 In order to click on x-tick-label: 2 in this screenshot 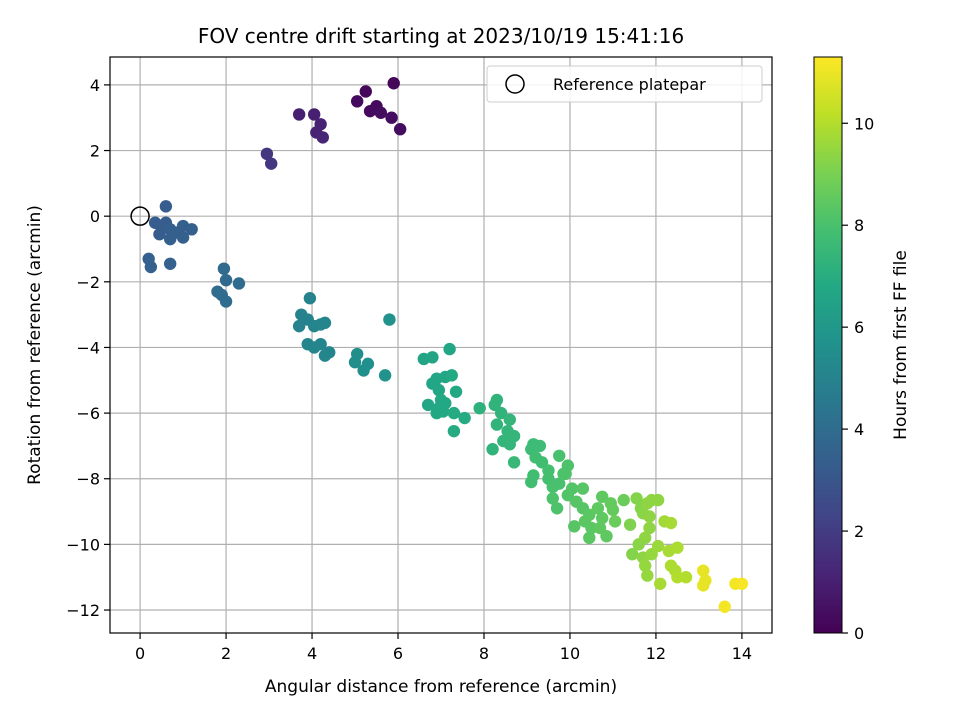, I will do `click(226, 653)`.